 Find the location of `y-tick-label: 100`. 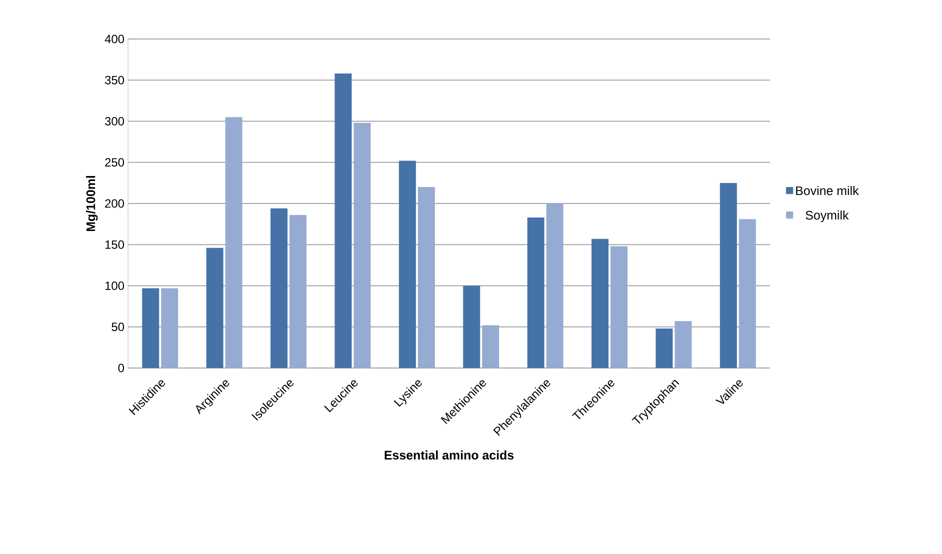

y-tick-label: 100 is located at coordinates (114, 286).